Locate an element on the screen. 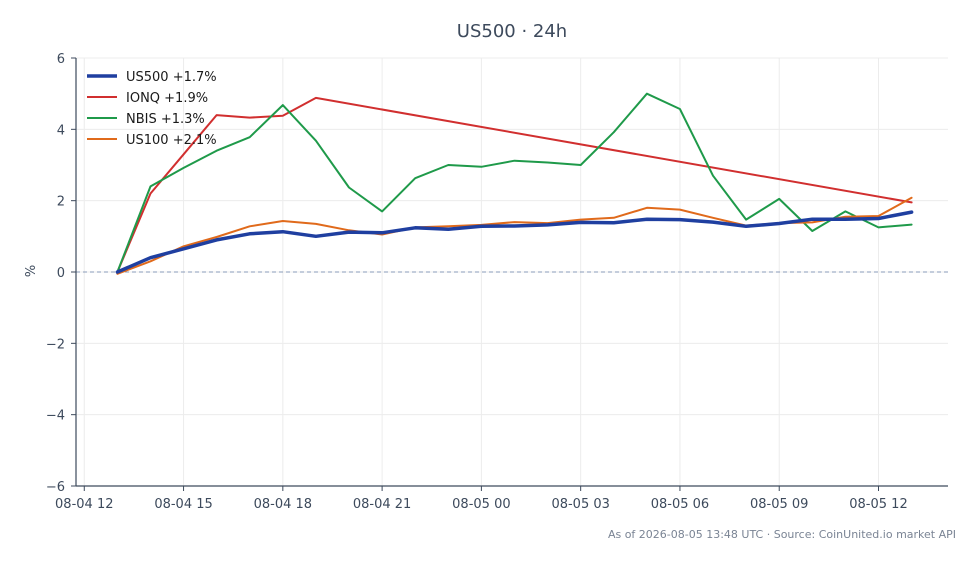  y-axis-label: % is located at coordinates (31, 271).